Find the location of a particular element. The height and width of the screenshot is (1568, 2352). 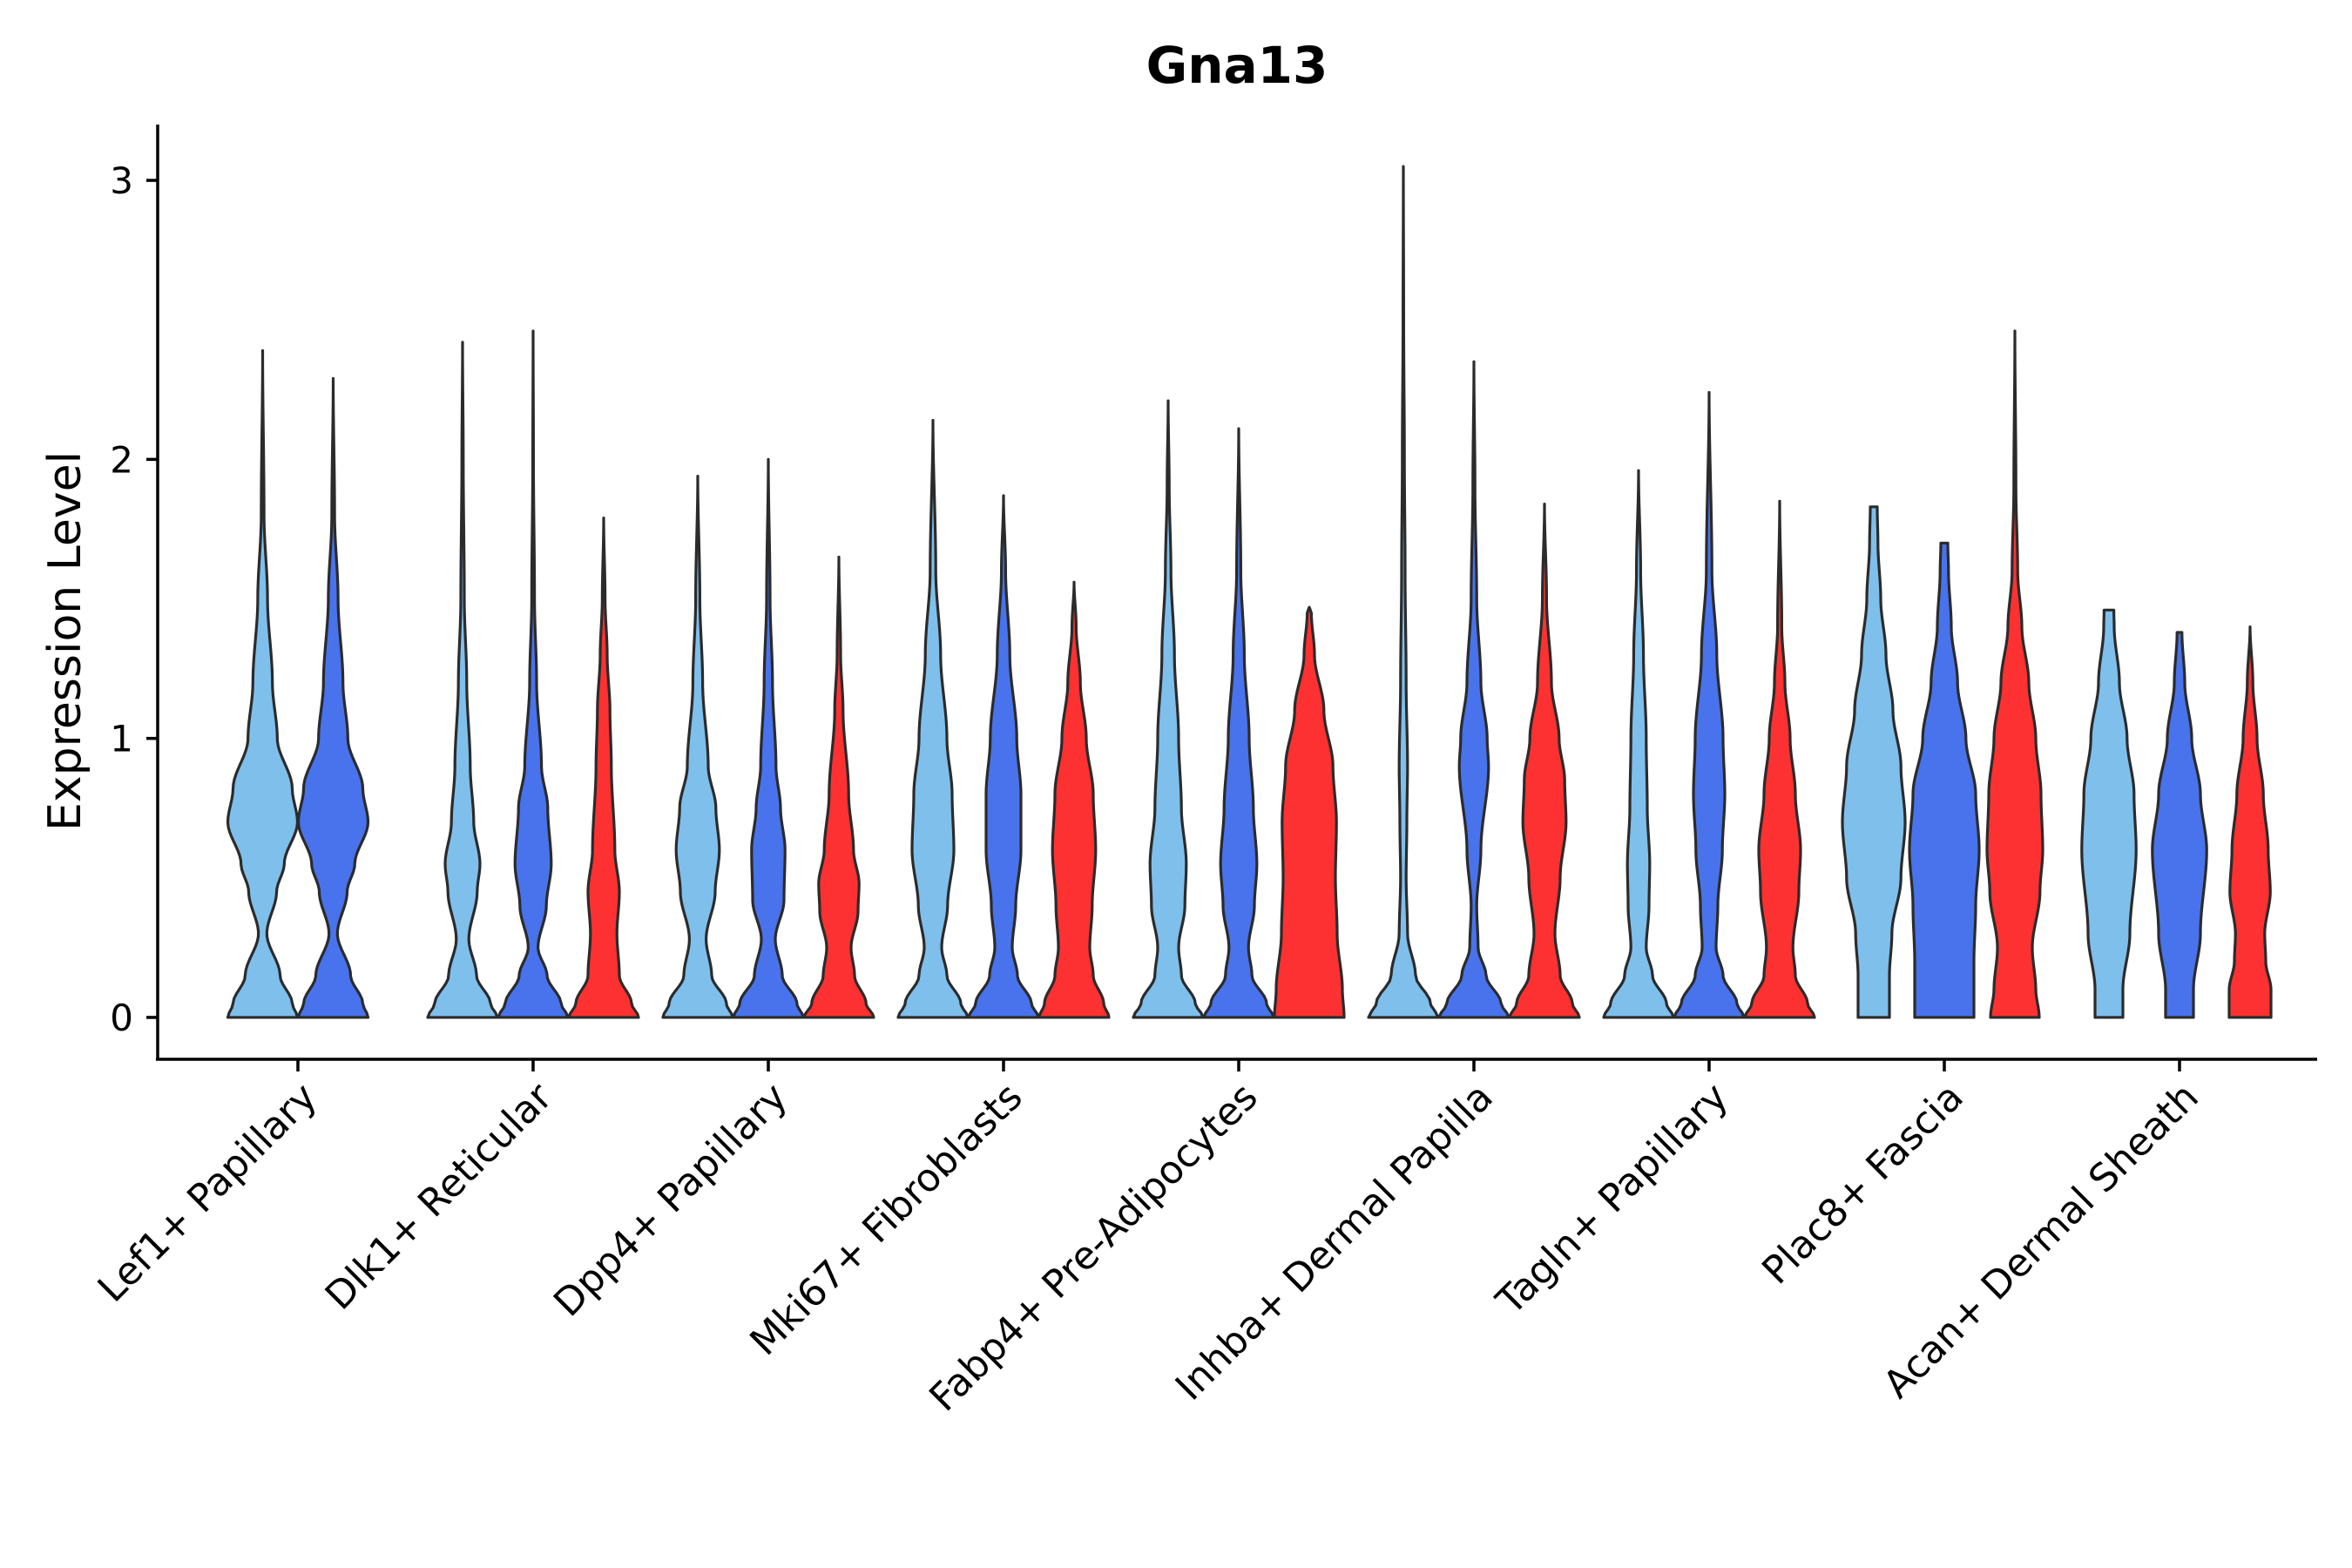

y-tick-label: 0 is located at coordinates (121, 1018).